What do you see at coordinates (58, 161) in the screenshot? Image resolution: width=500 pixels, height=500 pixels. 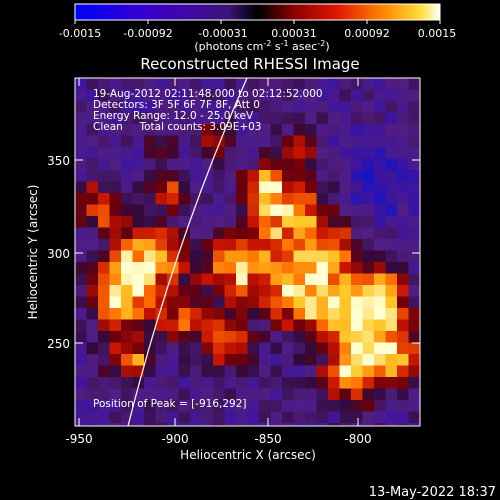 I see `y-tick-label: 350` at bounding box center [58, 161].